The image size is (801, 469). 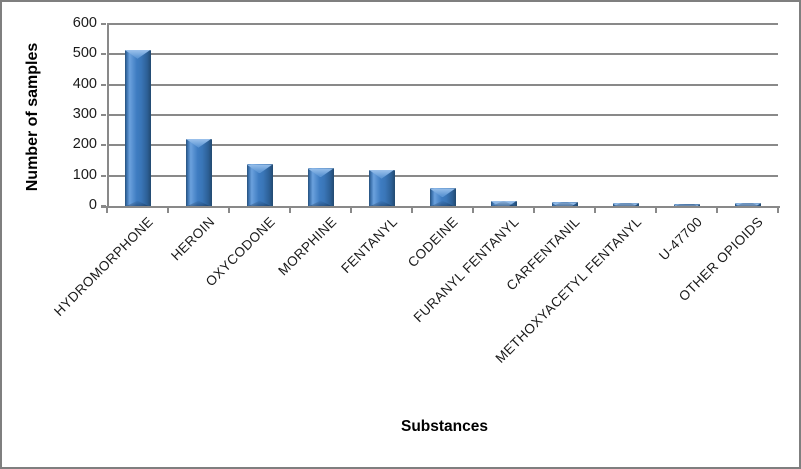 I want to click on y-tick-label-100: 100, so click(x=84, y=174).